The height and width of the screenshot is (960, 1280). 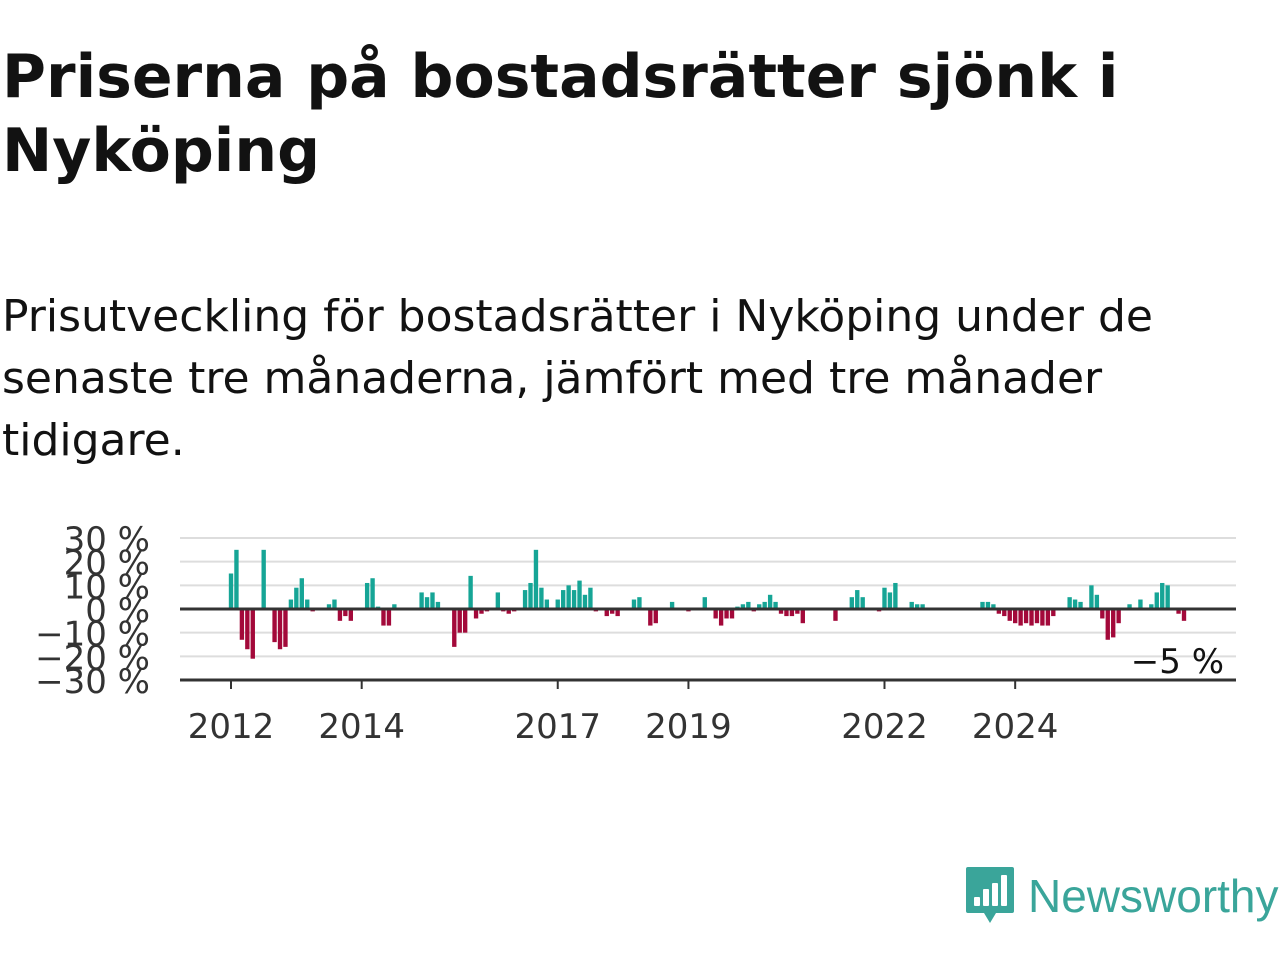 What do you see at coordinates (107, 564) in the screenshot?
I see `y-tick-label: 20 %` at bounding box center [107, 564].